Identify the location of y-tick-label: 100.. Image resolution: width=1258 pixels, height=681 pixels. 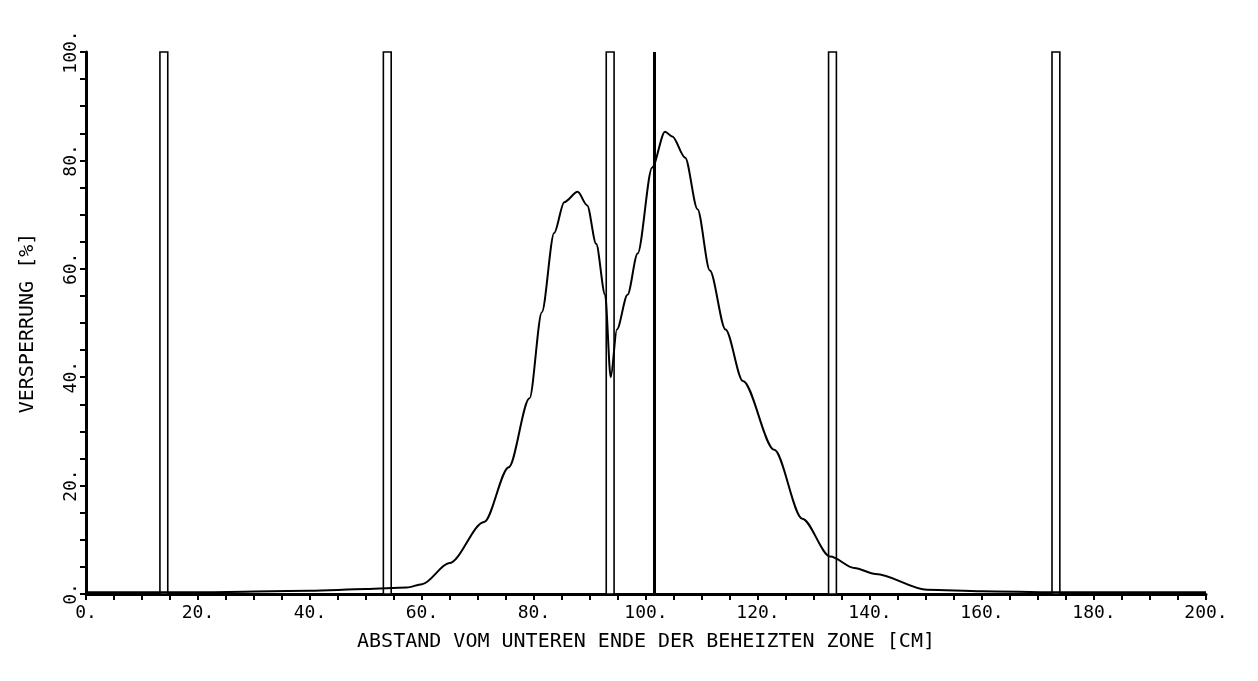
(69, 52).